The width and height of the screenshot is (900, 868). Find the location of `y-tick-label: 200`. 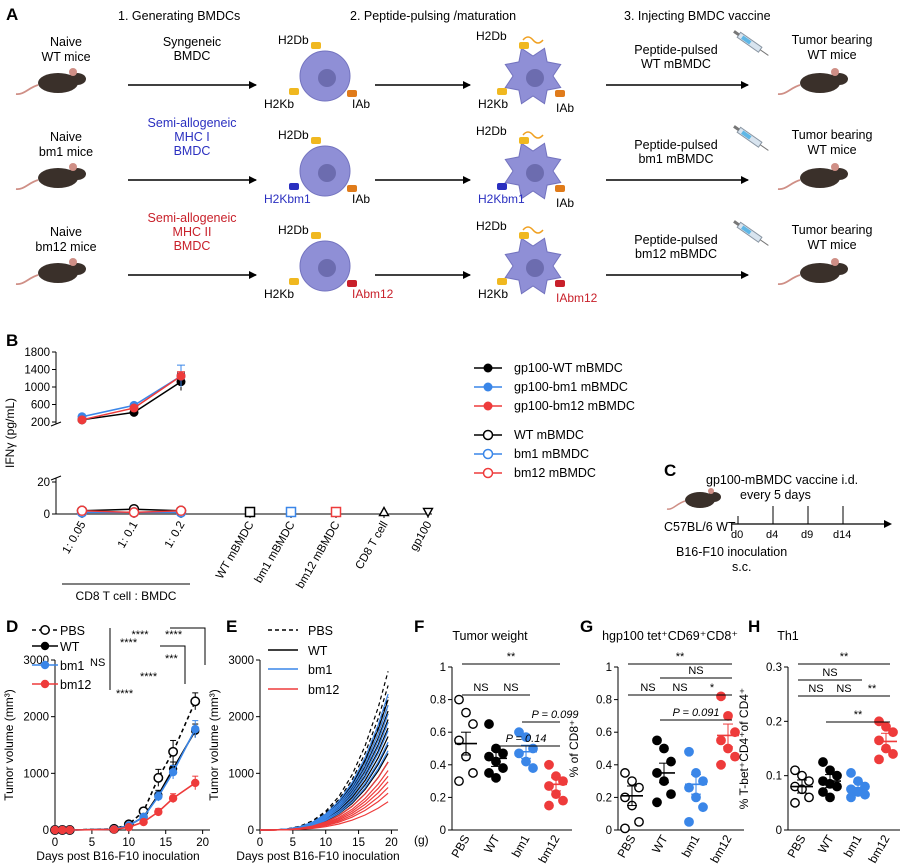

y-tick-label: 200 is located at coordinates (40, 423).